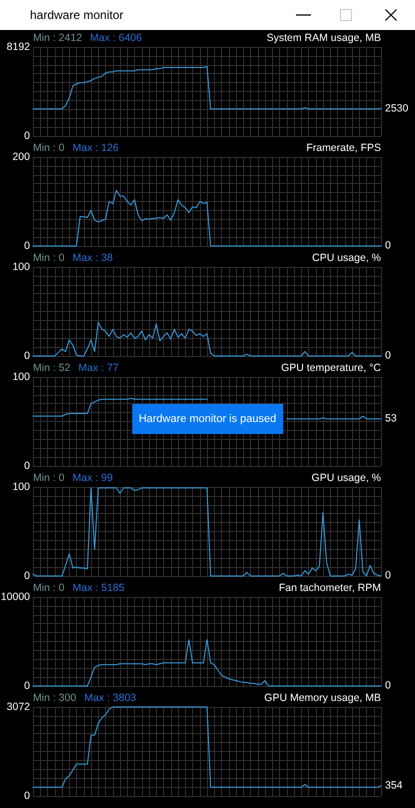  I want to click on chart-title: Fan tachometer, RPM, so click(329, 588).